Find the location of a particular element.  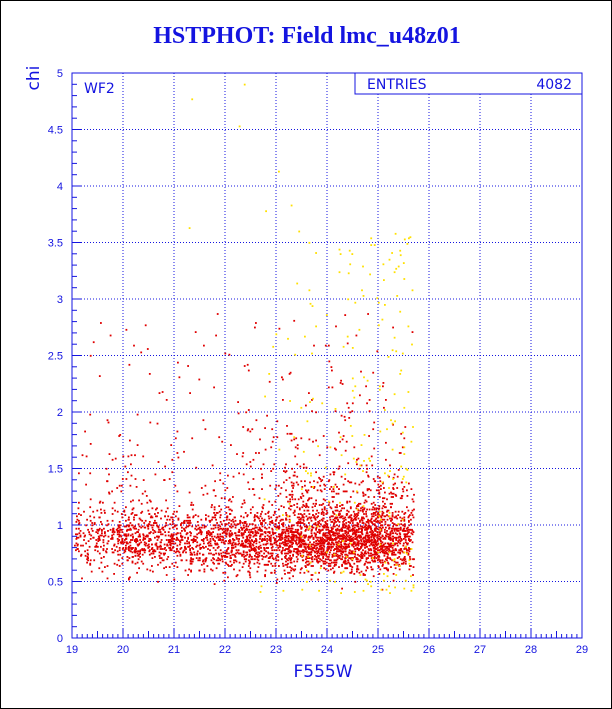

x-tick-label: 21 is located at coordinates (174, 650).